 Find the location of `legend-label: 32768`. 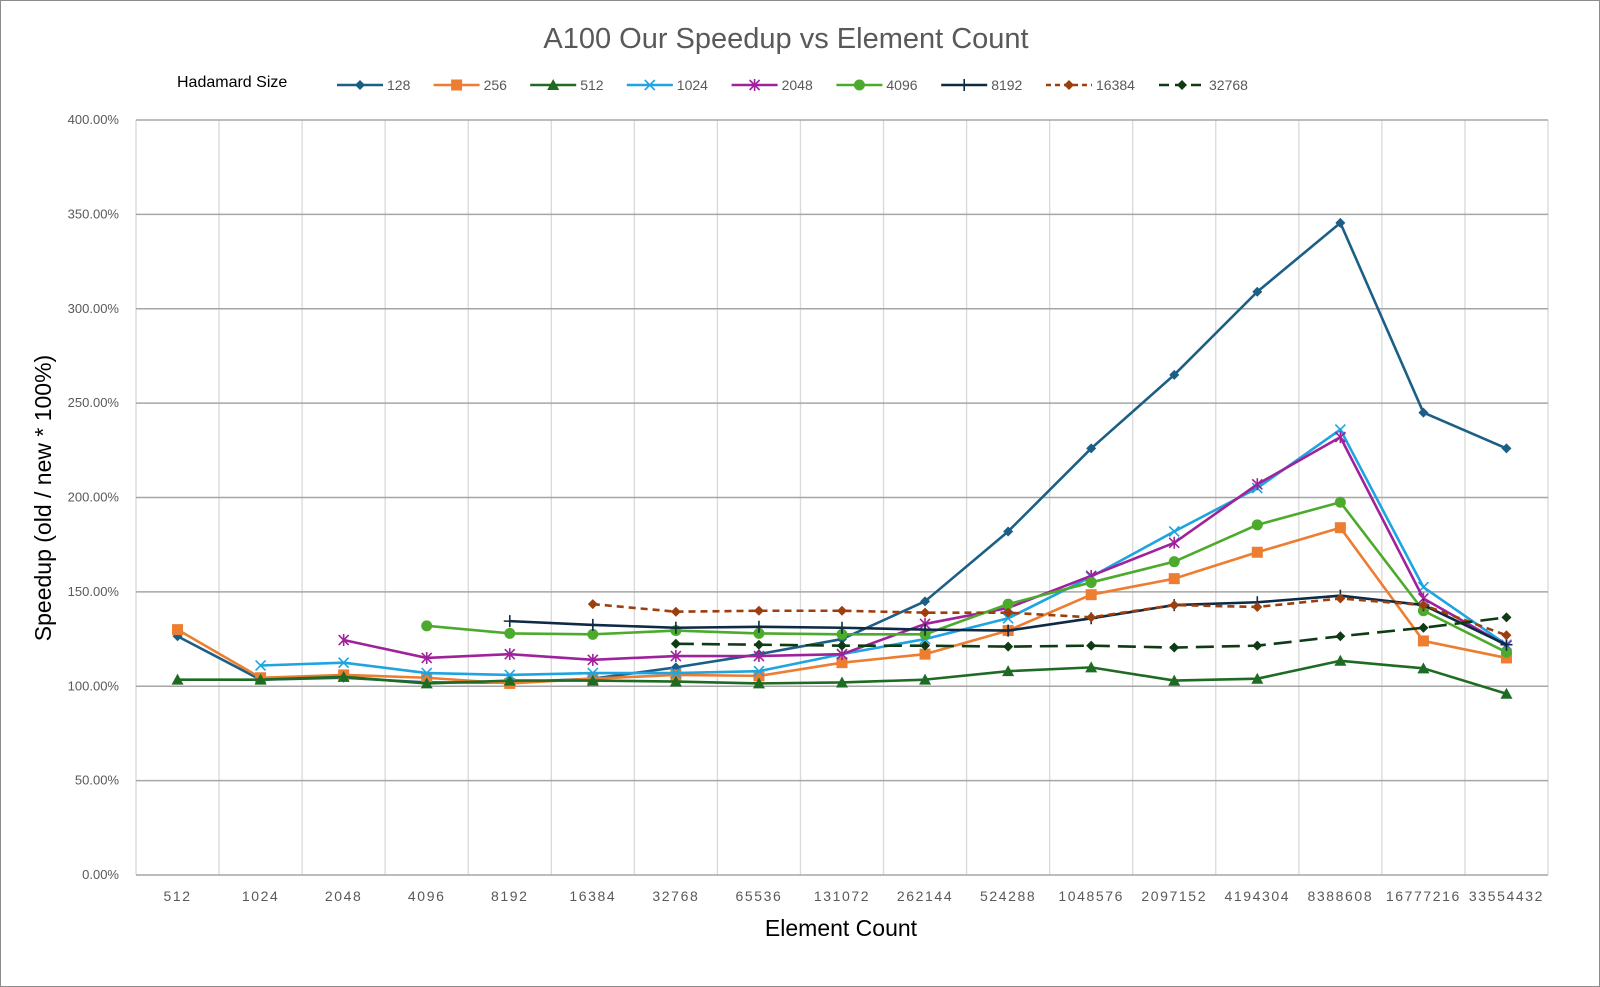

legend-label: 32768 is located at coordinates (1228, 85).